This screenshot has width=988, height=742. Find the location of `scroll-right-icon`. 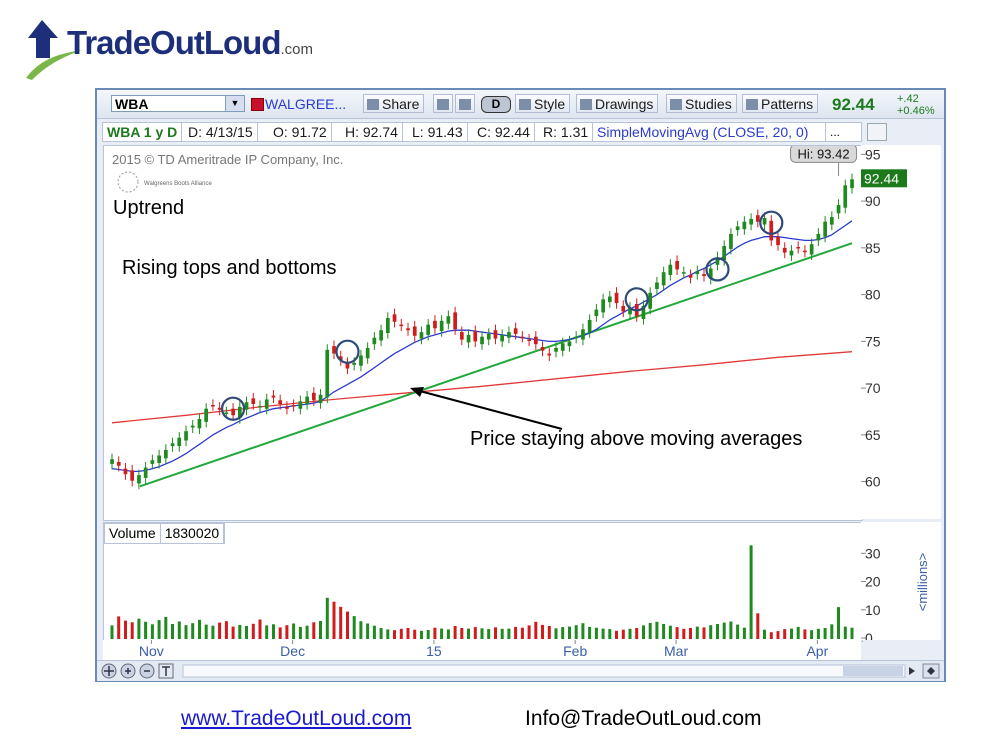

scroll-right-icon is located at coordinates (912, 671).